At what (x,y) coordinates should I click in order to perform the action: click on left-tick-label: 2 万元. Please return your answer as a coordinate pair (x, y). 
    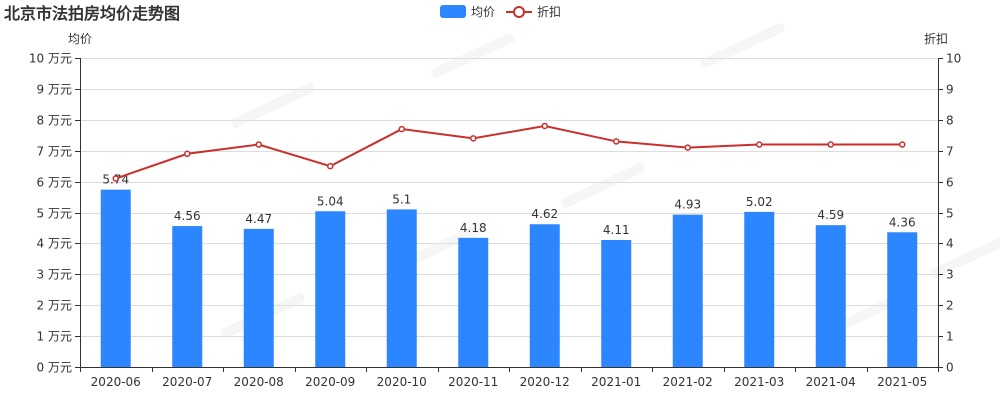
    Looking at the image, I should click on (54, 306).